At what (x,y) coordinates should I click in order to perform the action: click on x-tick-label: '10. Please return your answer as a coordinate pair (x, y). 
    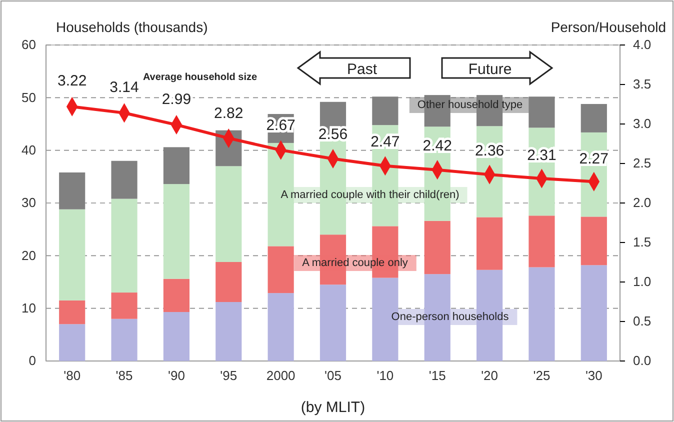
    Looking at the image, I should click on (385, 376).